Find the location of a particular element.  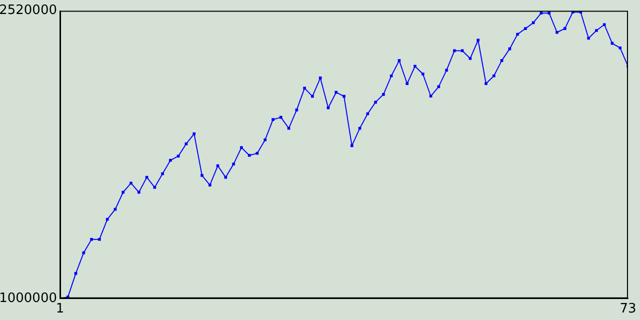

y-tick-label: 2520000 is located at coordinates (28, 10).